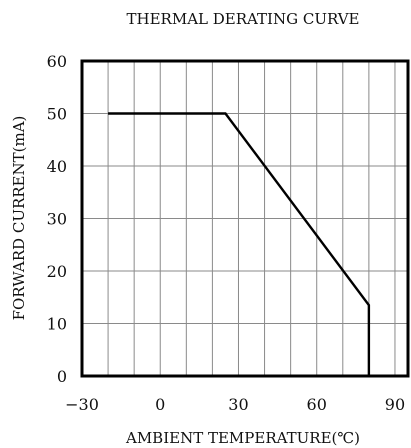 The height and width of the screenshot is (448, 411). Describe the element at coordinates (57, 166) in the screenshot. I see `y-tick-label: 40` at that location.